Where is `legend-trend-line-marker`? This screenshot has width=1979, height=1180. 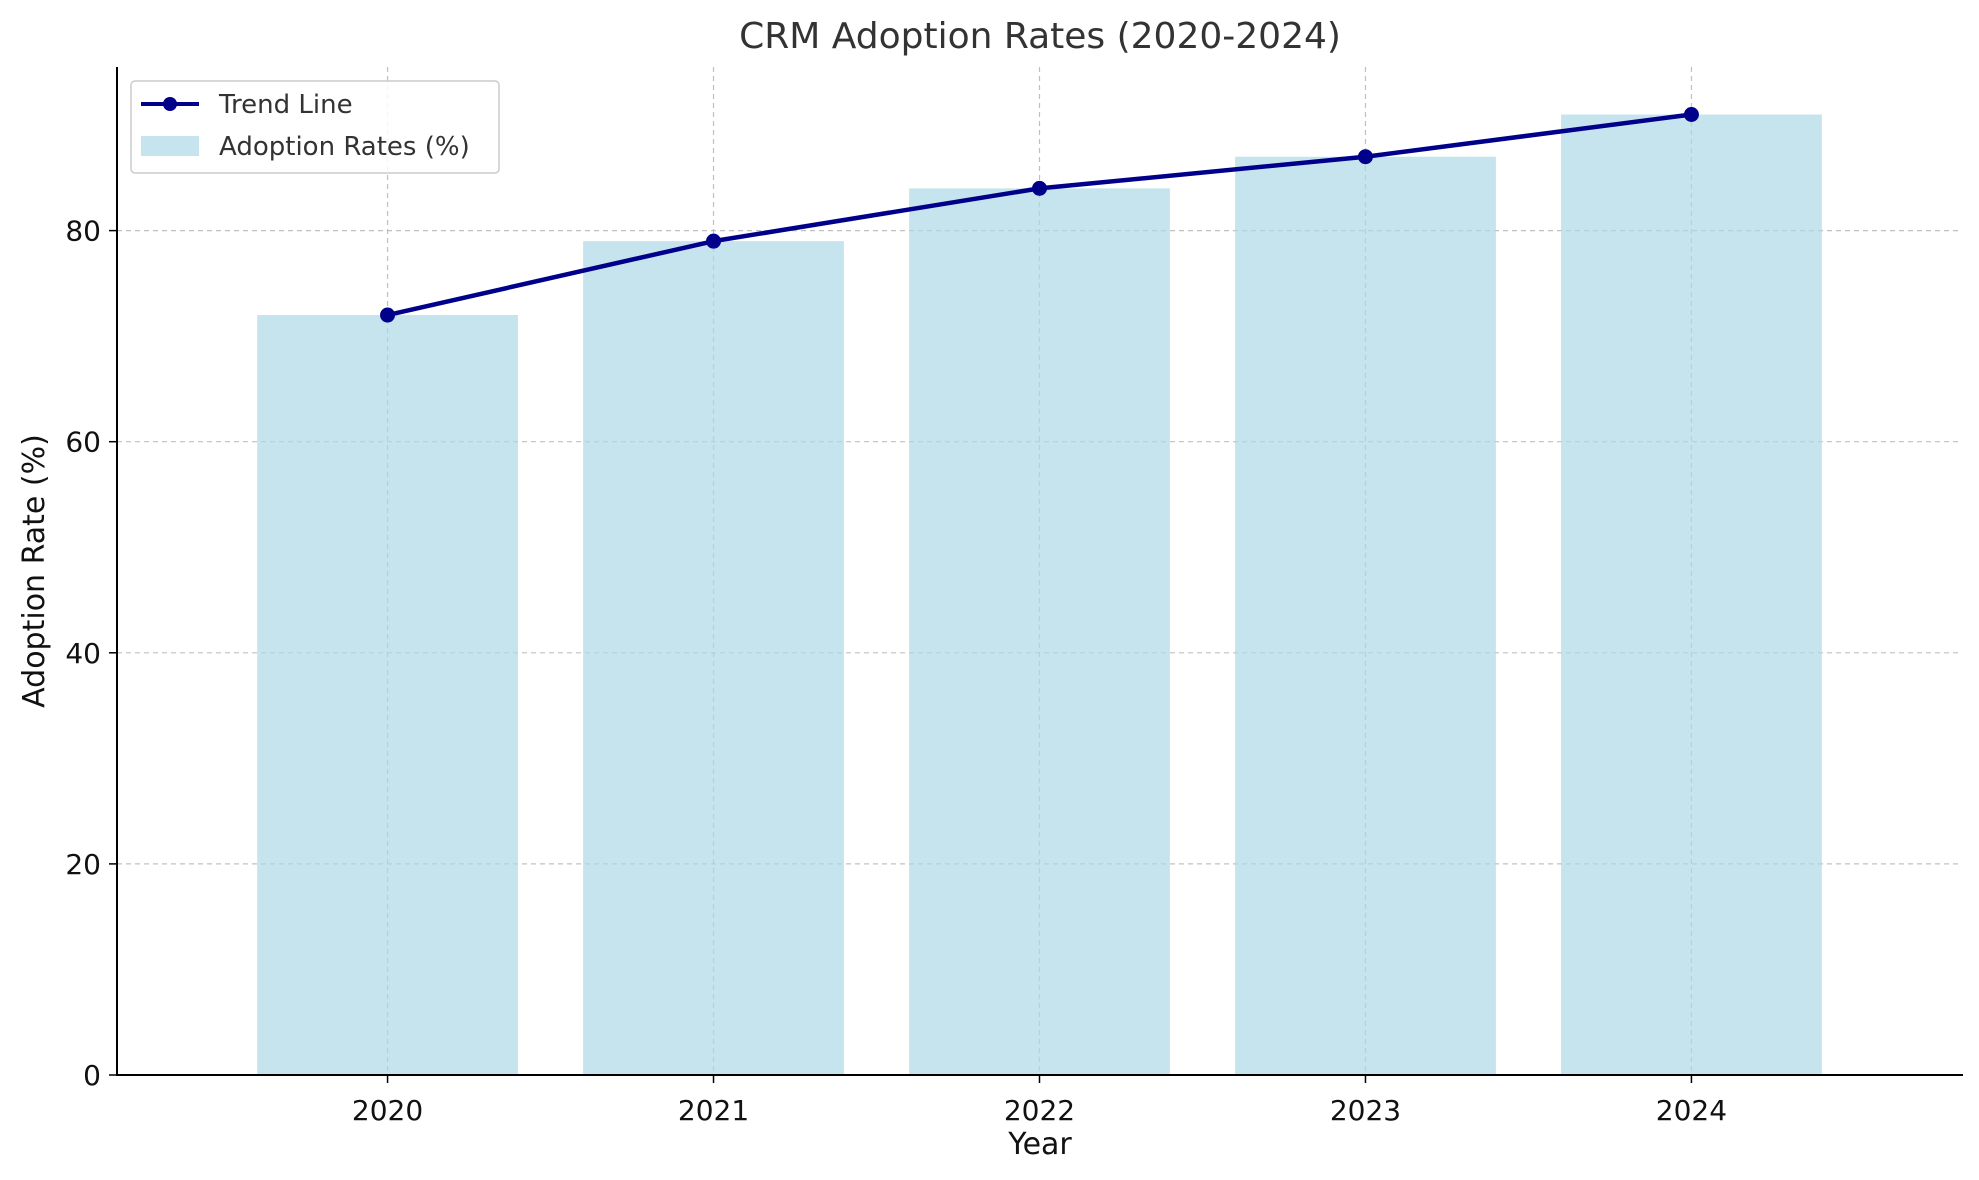 legend-trend-line-marker is located at coordinates (170, 104).